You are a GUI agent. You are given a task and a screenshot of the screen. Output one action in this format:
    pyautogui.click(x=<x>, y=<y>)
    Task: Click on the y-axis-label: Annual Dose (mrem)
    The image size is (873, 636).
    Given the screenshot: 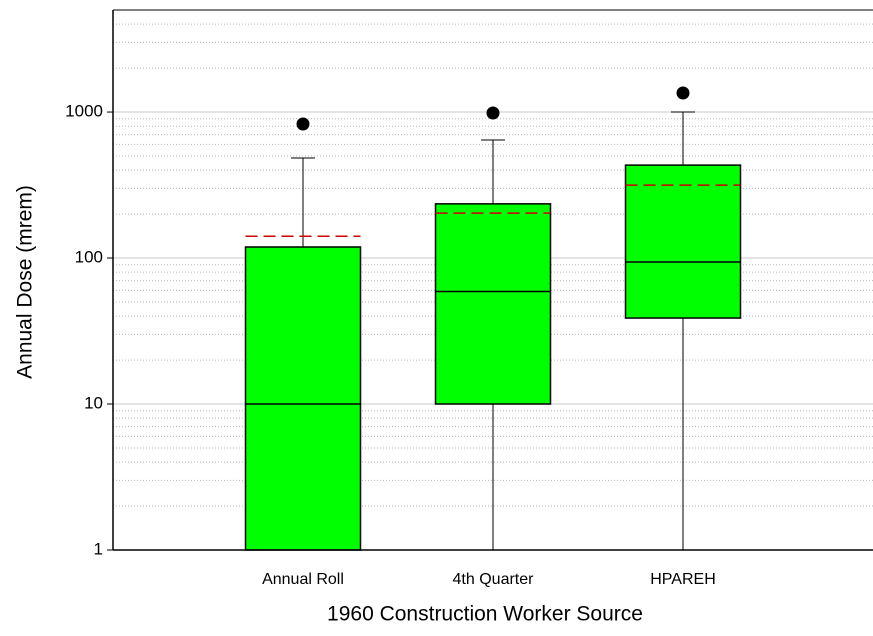 What is the action you would take?
    pyautogui.click(x=25, y=282)
    